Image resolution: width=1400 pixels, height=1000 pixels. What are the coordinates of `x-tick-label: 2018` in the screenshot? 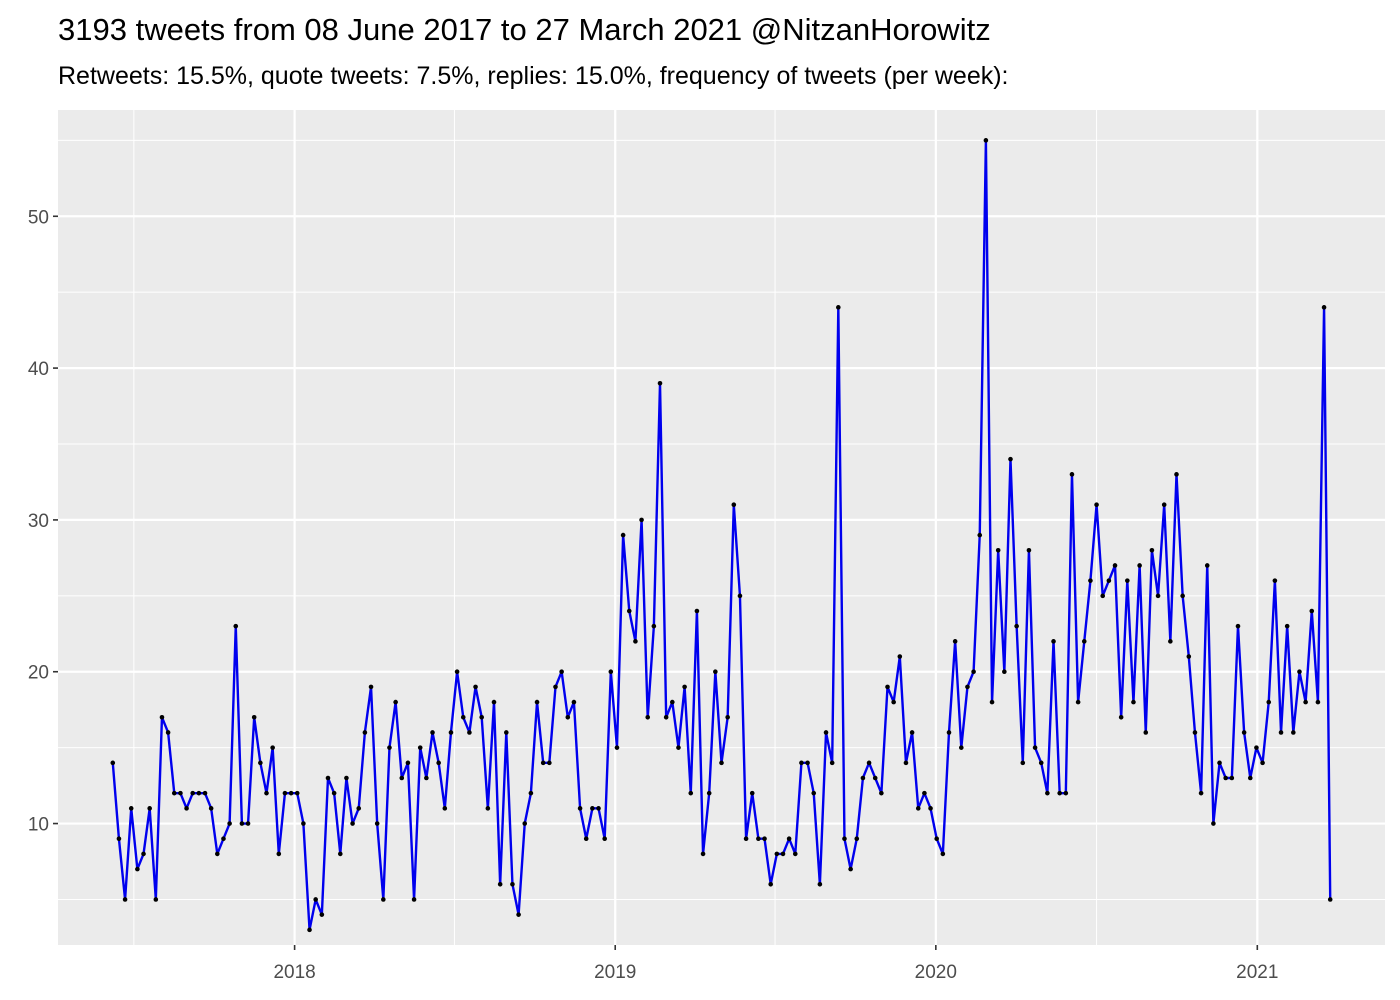 It's located at (294, 972).